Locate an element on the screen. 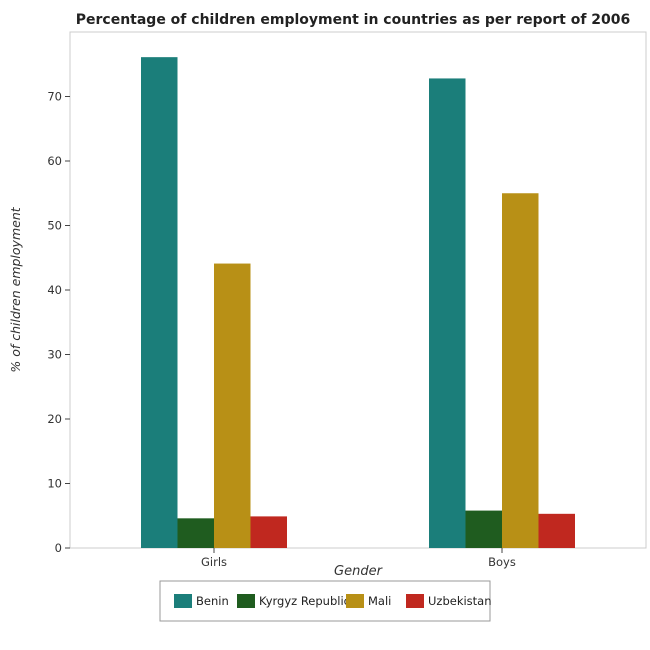 The width and height of the screenshot is (650, 650). x-axis: Girls Boys is located at coordinates (358, 558).